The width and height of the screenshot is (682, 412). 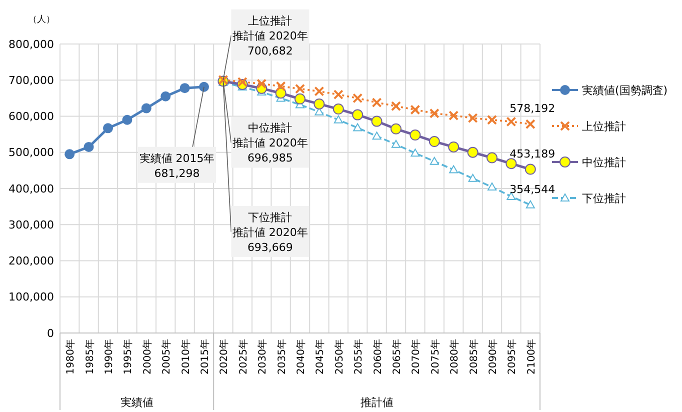 What do you see at coordinates (493, 356) in the screenshot?
I see `x-tick-label: 2090年` at bounding box center [493, 356].